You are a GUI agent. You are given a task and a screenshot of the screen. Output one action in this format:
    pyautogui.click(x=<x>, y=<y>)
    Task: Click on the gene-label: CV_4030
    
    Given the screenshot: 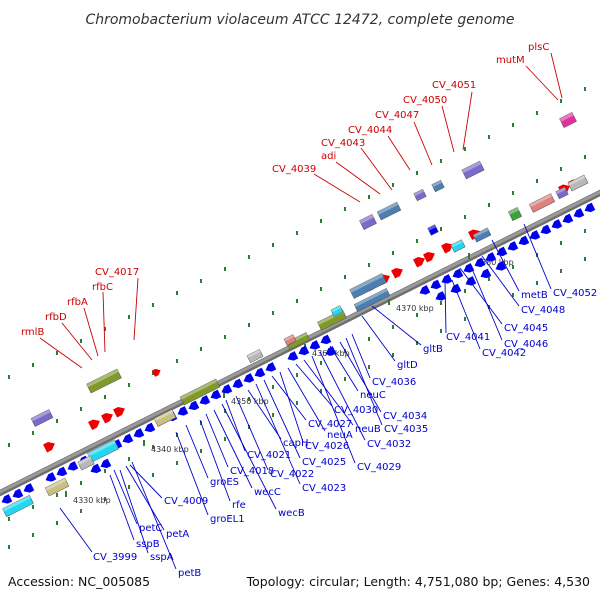 What is the action you would take?
    pyautogui.click(x=356, y=410)
    